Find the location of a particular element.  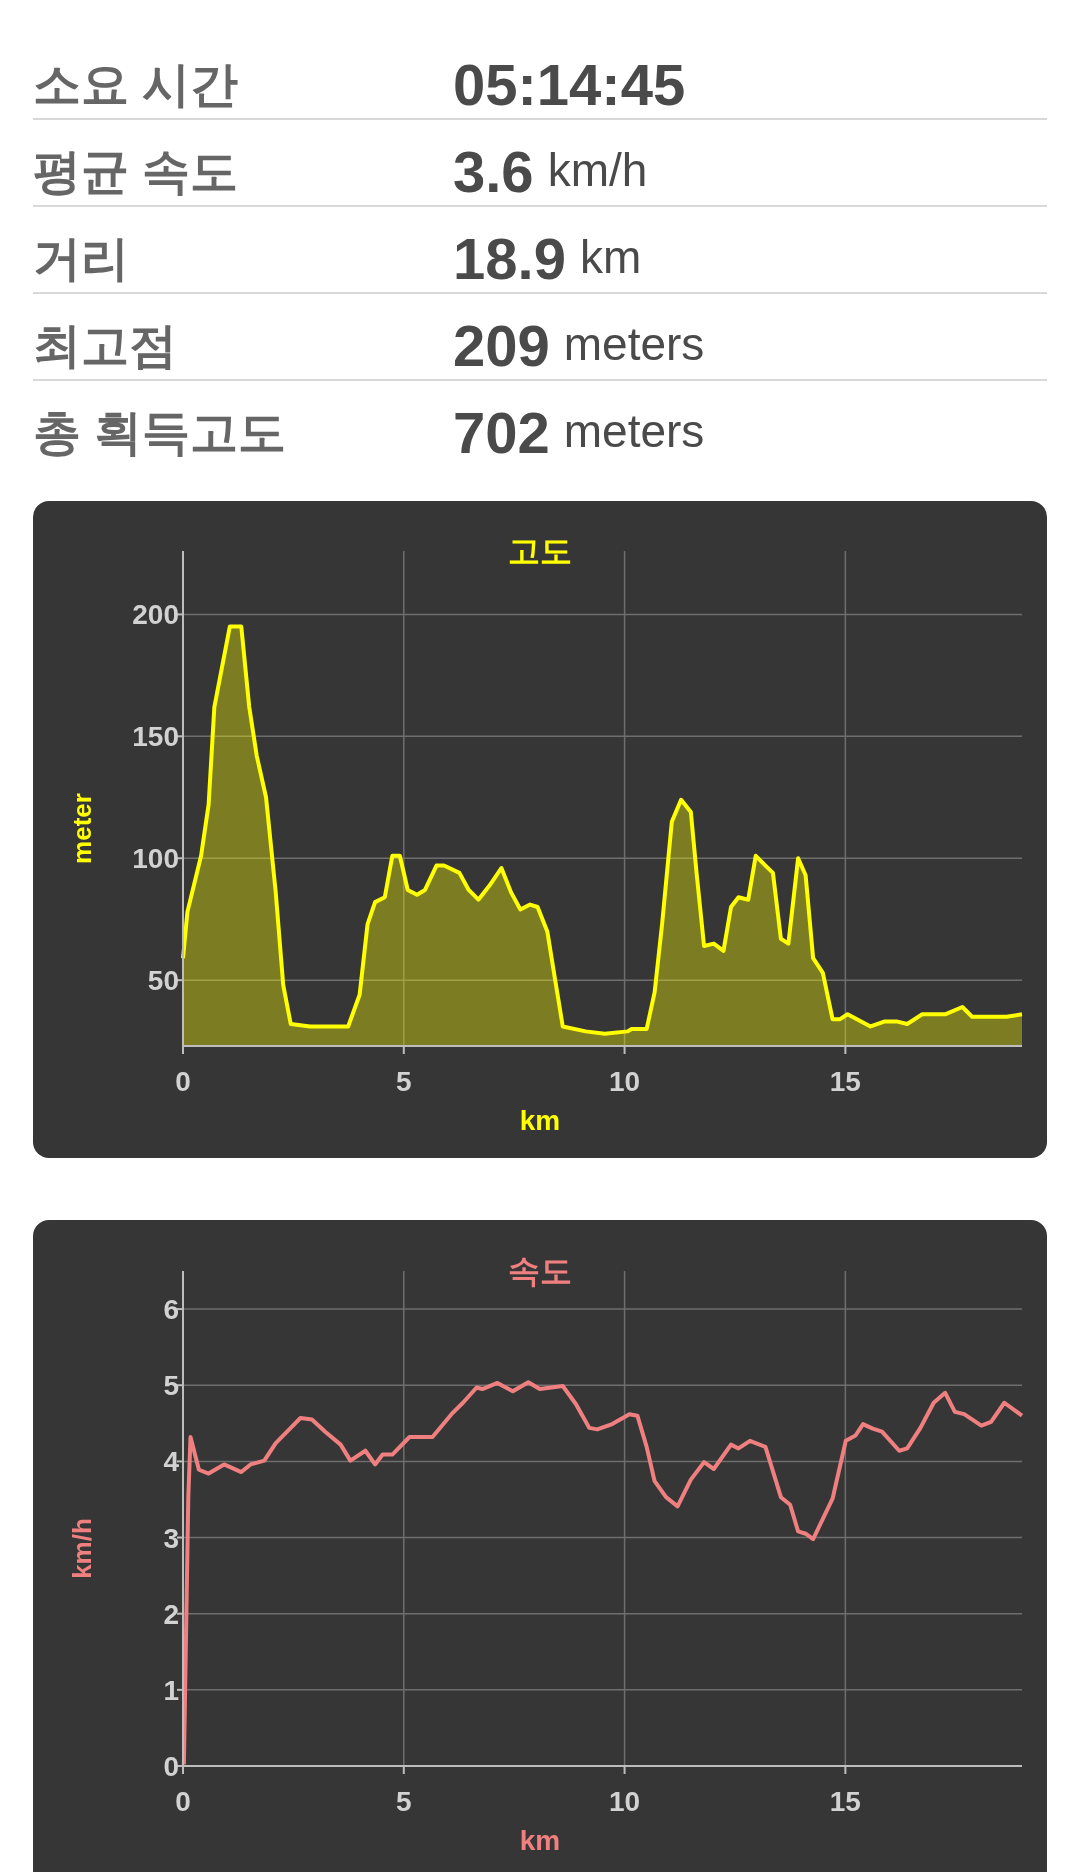

text: 소요 시간 is located at coordinates (136, 84).